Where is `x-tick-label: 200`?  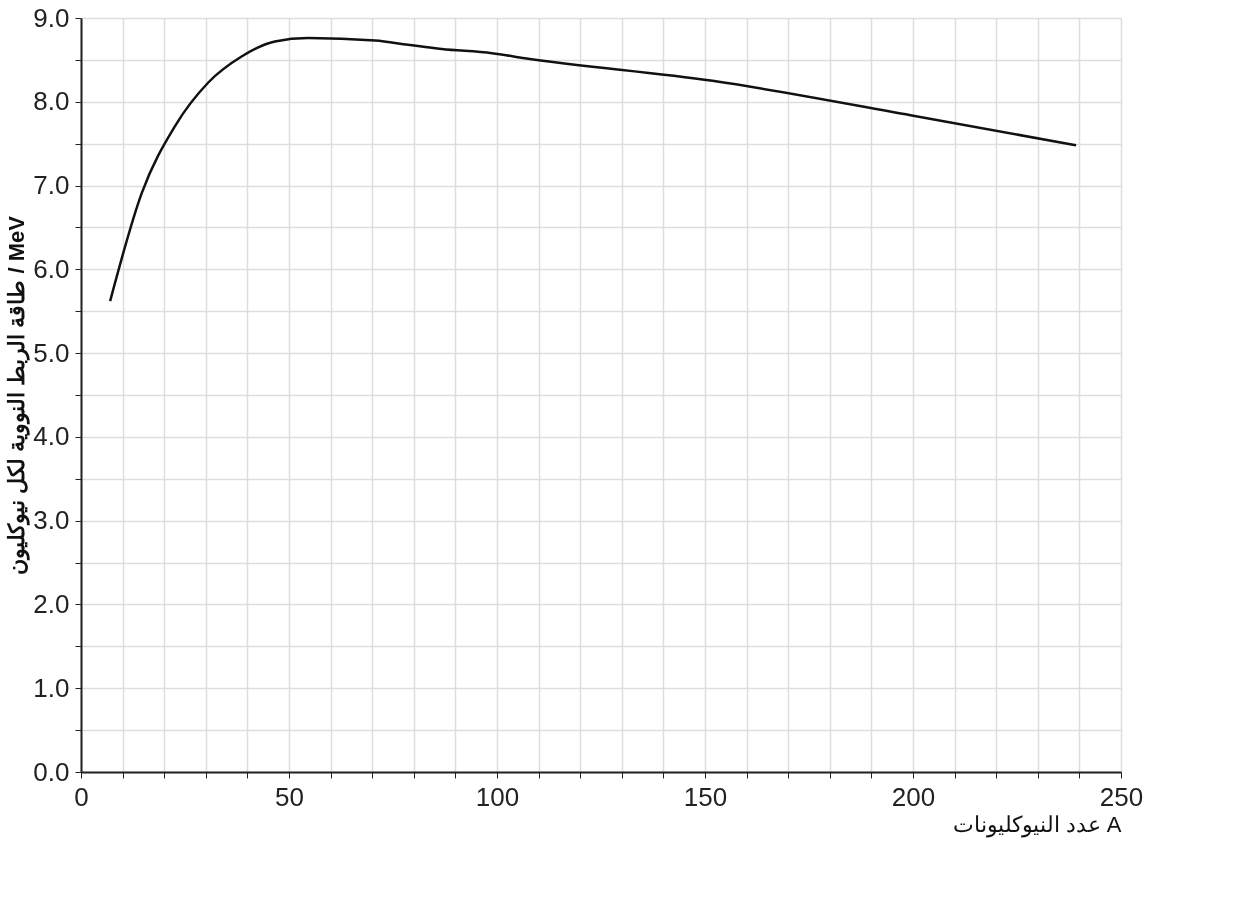
x-tick-label: 200 is located at coordinates (913, 796).